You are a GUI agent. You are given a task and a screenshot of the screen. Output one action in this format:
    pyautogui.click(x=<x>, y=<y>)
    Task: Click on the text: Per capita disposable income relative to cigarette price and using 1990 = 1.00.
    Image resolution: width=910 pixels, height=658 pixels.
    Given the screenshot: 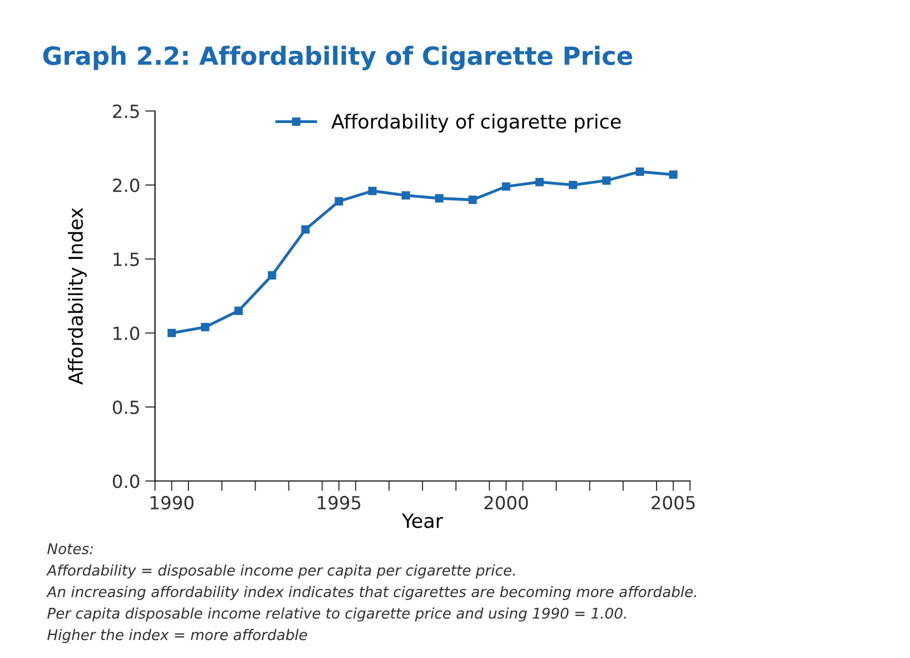 What is the action you would take?
    pyautogui.click(x=336, y=614)
    